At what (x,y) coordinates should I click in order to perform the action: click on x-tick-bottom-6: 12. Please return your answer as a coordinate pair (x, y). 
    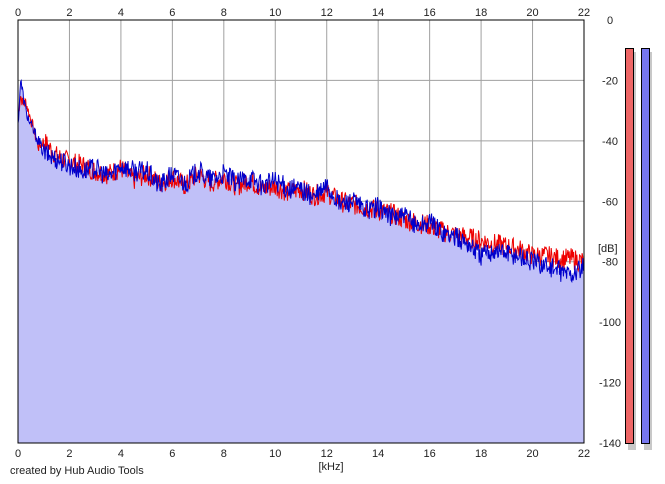
    Looking at the image, I should click on (327, 454).